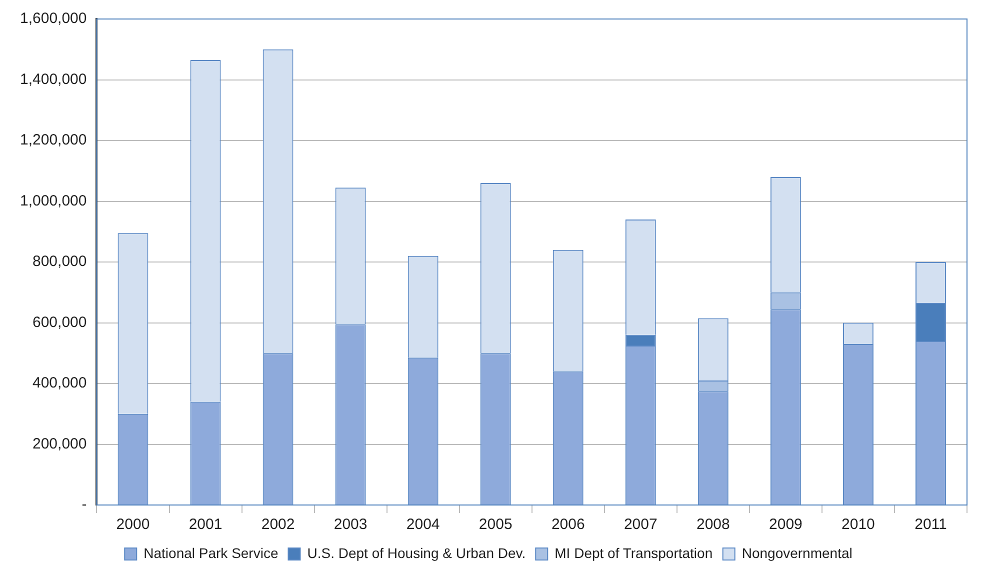 The height and width of the screenshot is (576, 987). Describe the element at coordinates (713, 525) in the screenshot. I see `x-tick-label: 2008` at that location.